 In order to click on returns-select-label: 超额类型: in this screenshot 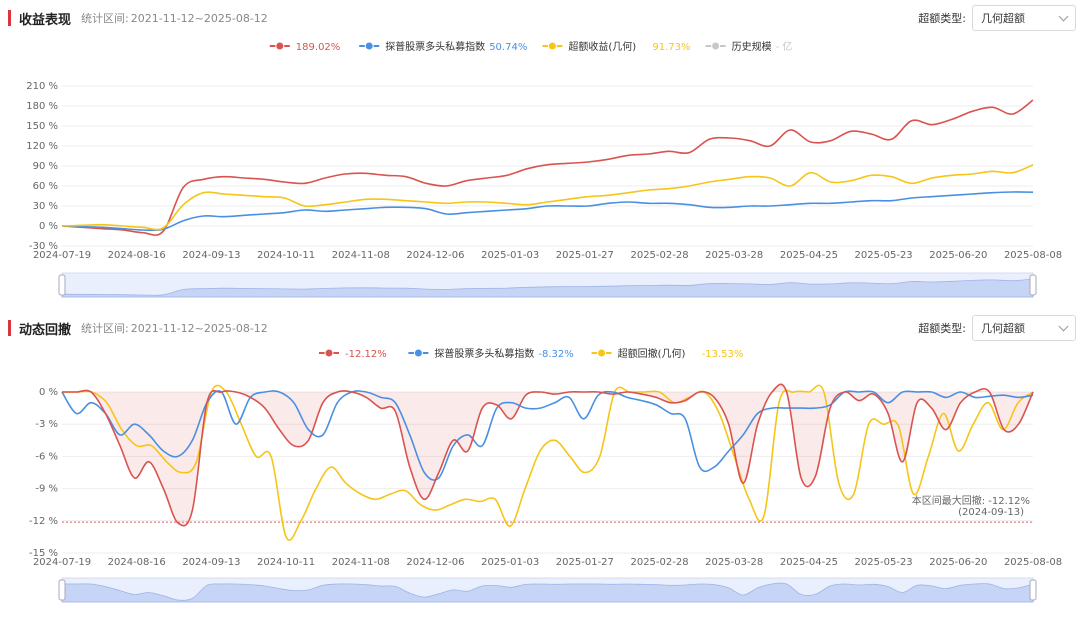, I will do `click(942, 18)`.